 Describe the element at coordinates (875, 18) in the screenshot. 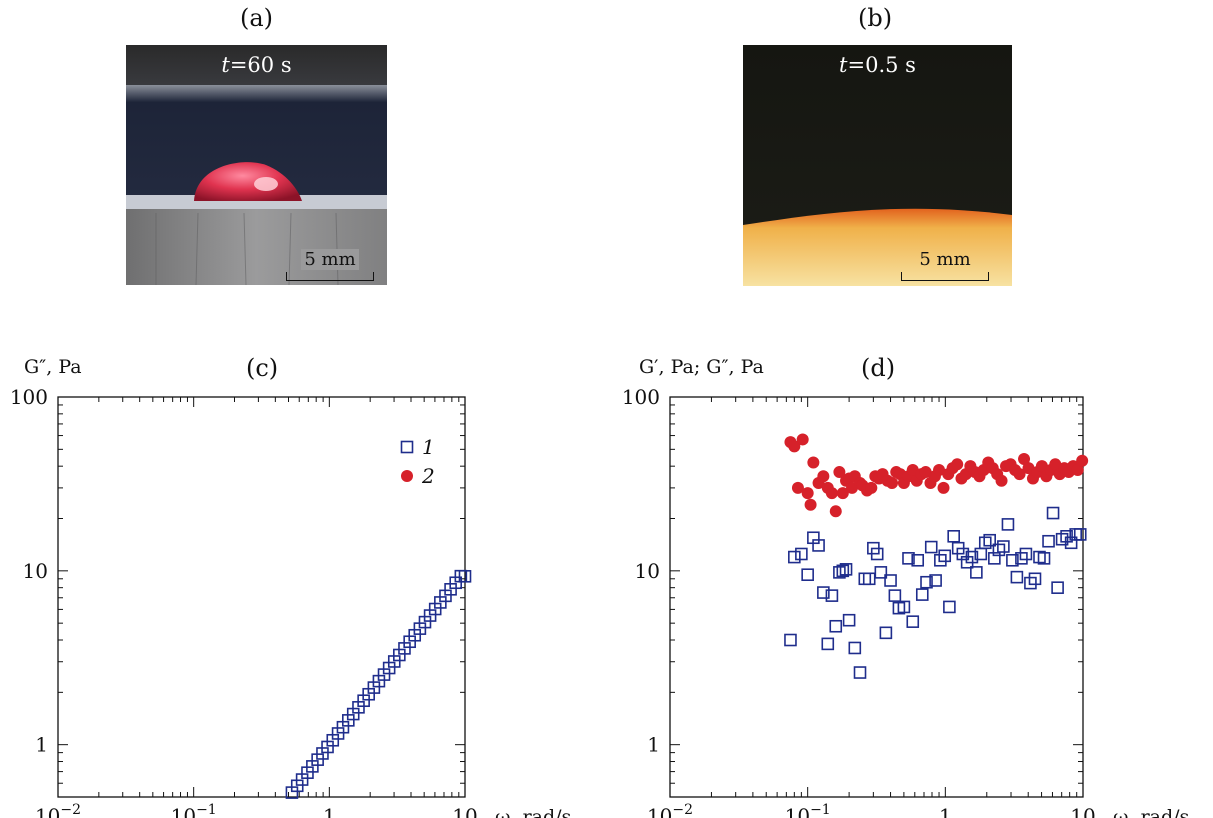

I see `panel-b-letter: (b)` at that location.